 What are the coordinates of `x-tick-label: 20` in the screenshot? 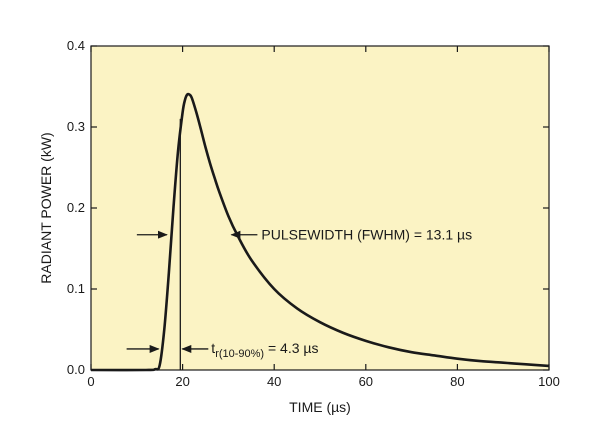 It's located at (182, 381).